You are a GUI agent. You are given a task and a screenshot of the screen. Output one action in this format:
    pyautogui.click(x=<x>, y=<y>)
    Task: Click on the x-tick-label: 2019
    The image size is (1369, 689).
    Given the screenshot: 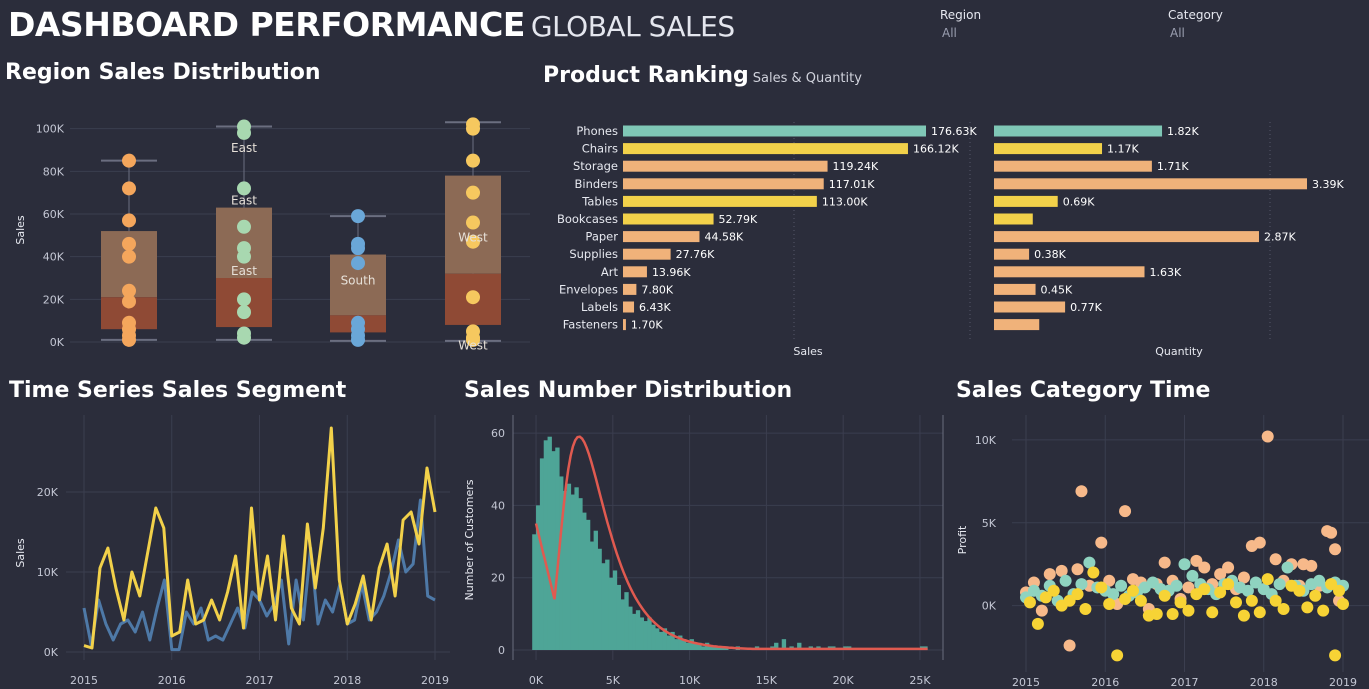 What is the action you would take?
    pyautogui.click(x=435, y=680)
    